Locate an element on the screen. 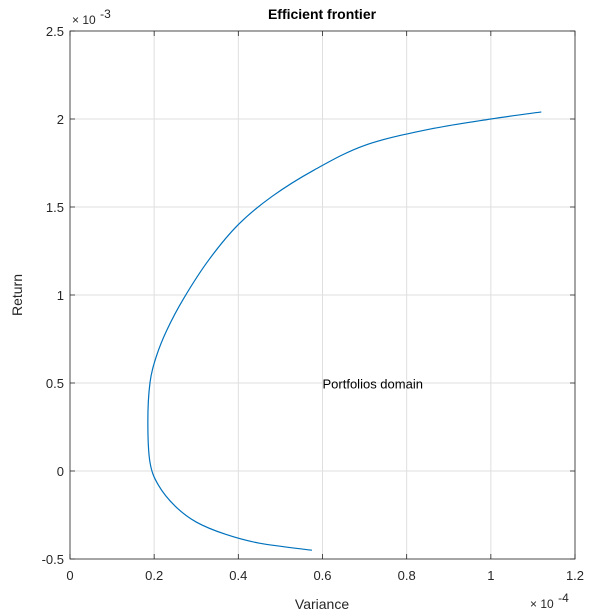 The width and height of the screenshot is (592, 614). y-exponent-power: -3 is located at coordinates (105, 14).